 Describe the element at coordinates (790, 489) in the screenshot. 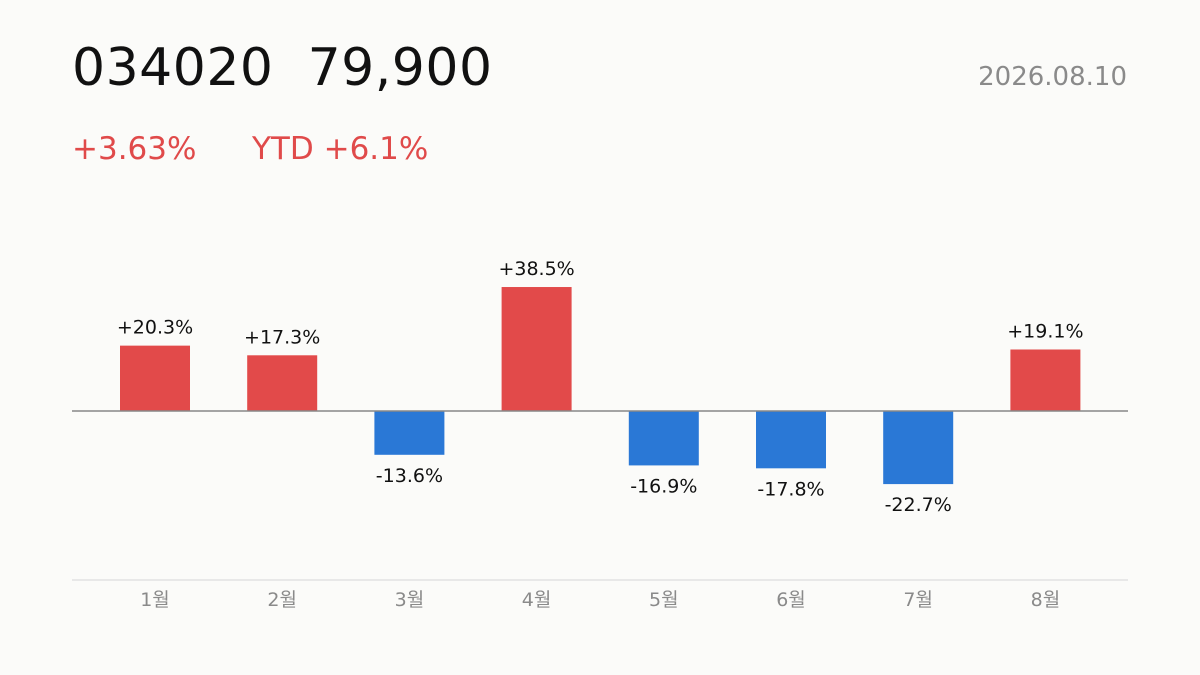

I see `data-label-6: -17.8%` at that location.